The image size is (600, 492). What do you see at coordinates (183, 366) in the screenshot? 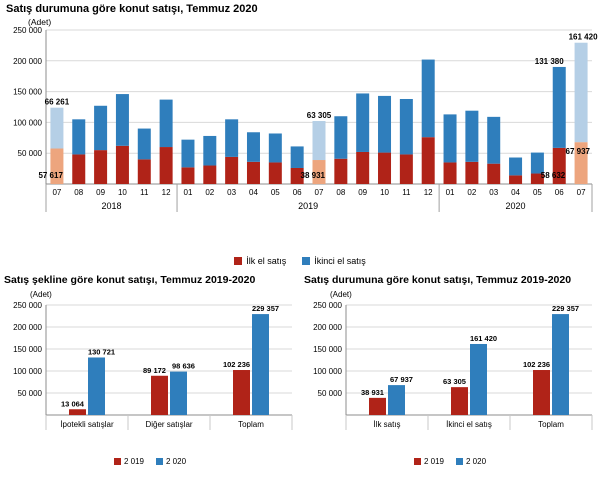
I see `data-label: 98 636` at bounding box center [183, 366].